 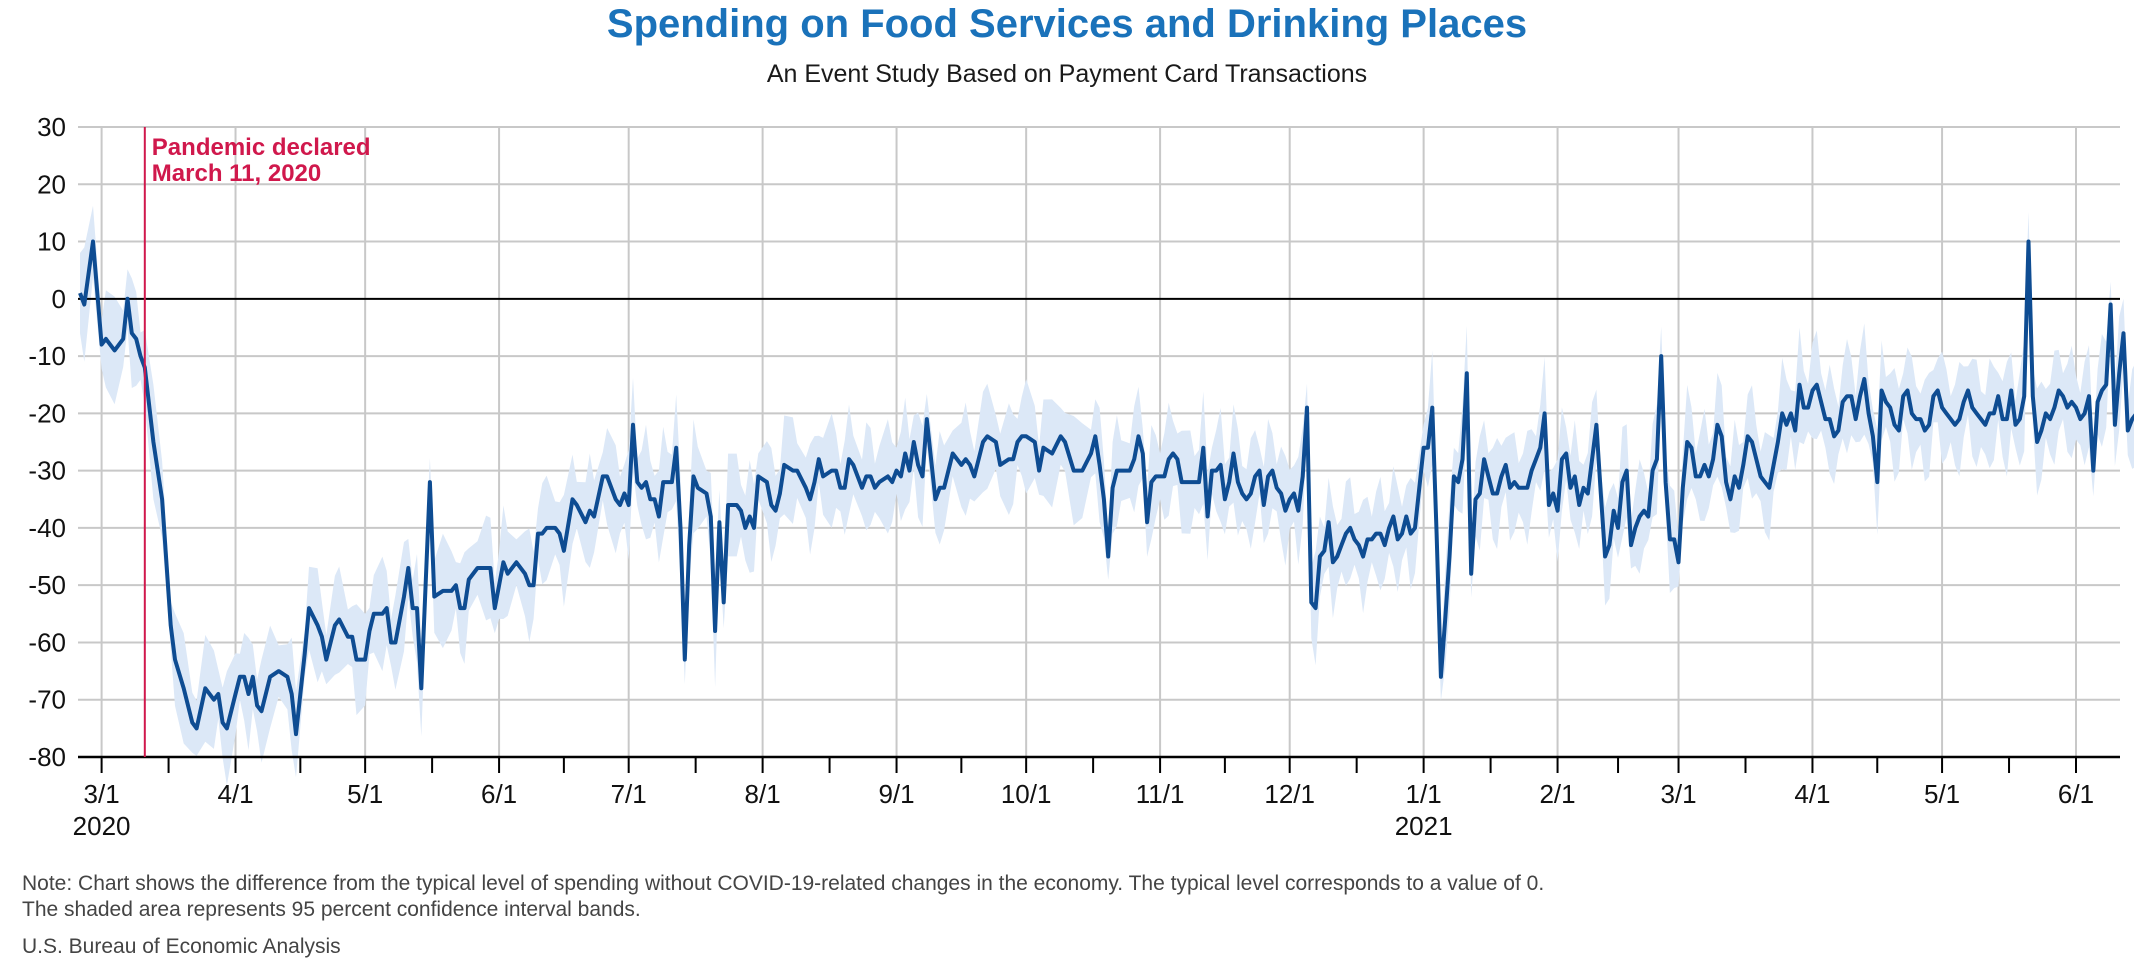 I want to click on pandemic-annotation-line2: March 11, 2020, so click(x=236, y=173).